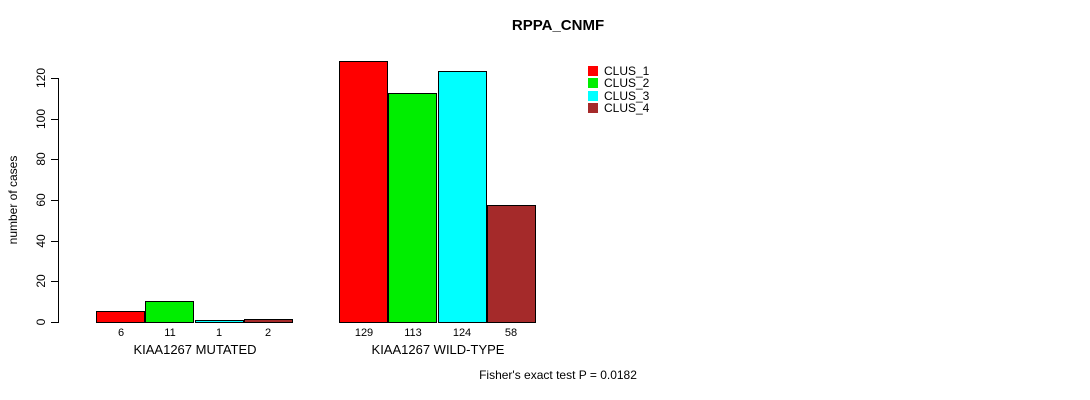  What do you see at coordinates (268, 321) in the screenshot?
I see `bar-clus_4-mutated` at bounding box center [268, 321].